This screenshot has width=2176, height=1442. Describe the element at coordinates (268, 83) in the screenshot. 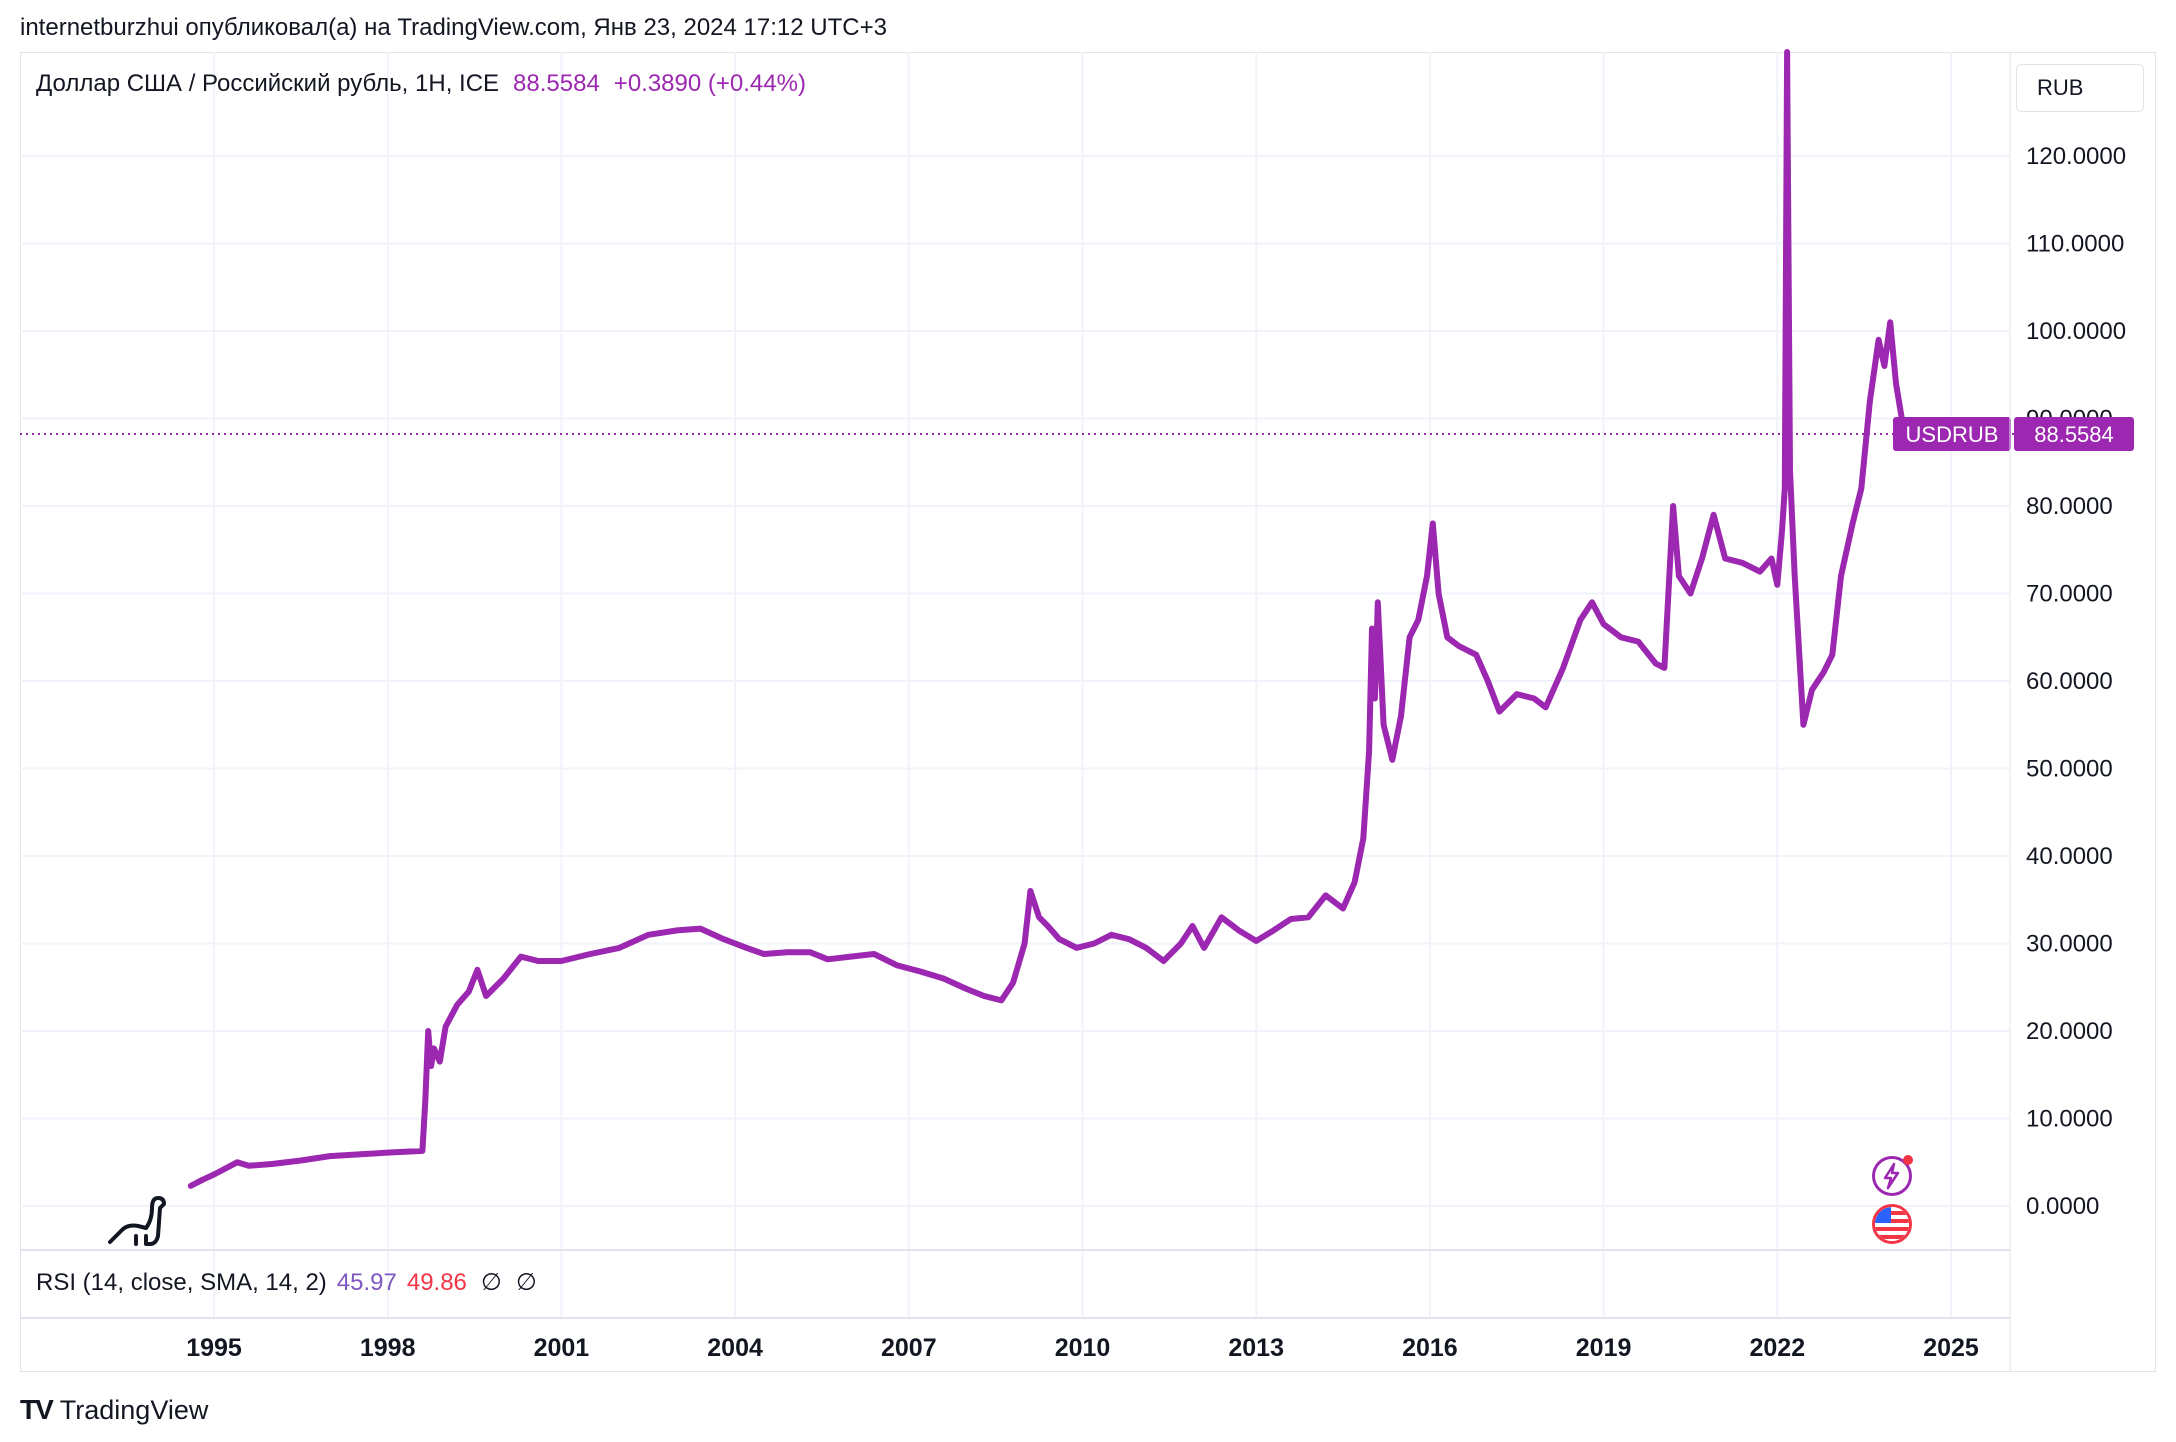

I see `symbol-description: Доллар США / Российский рубль, 1Н, ICE` at that location.